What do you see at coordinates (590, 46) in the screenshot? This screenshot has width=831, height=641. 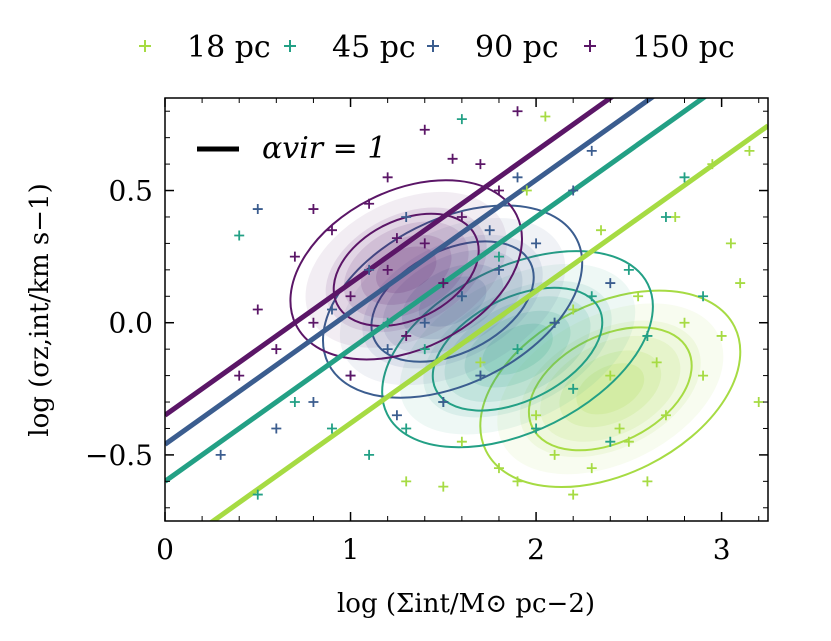 I see `legend-marker-150-pc` at bounding box center [590, 46].